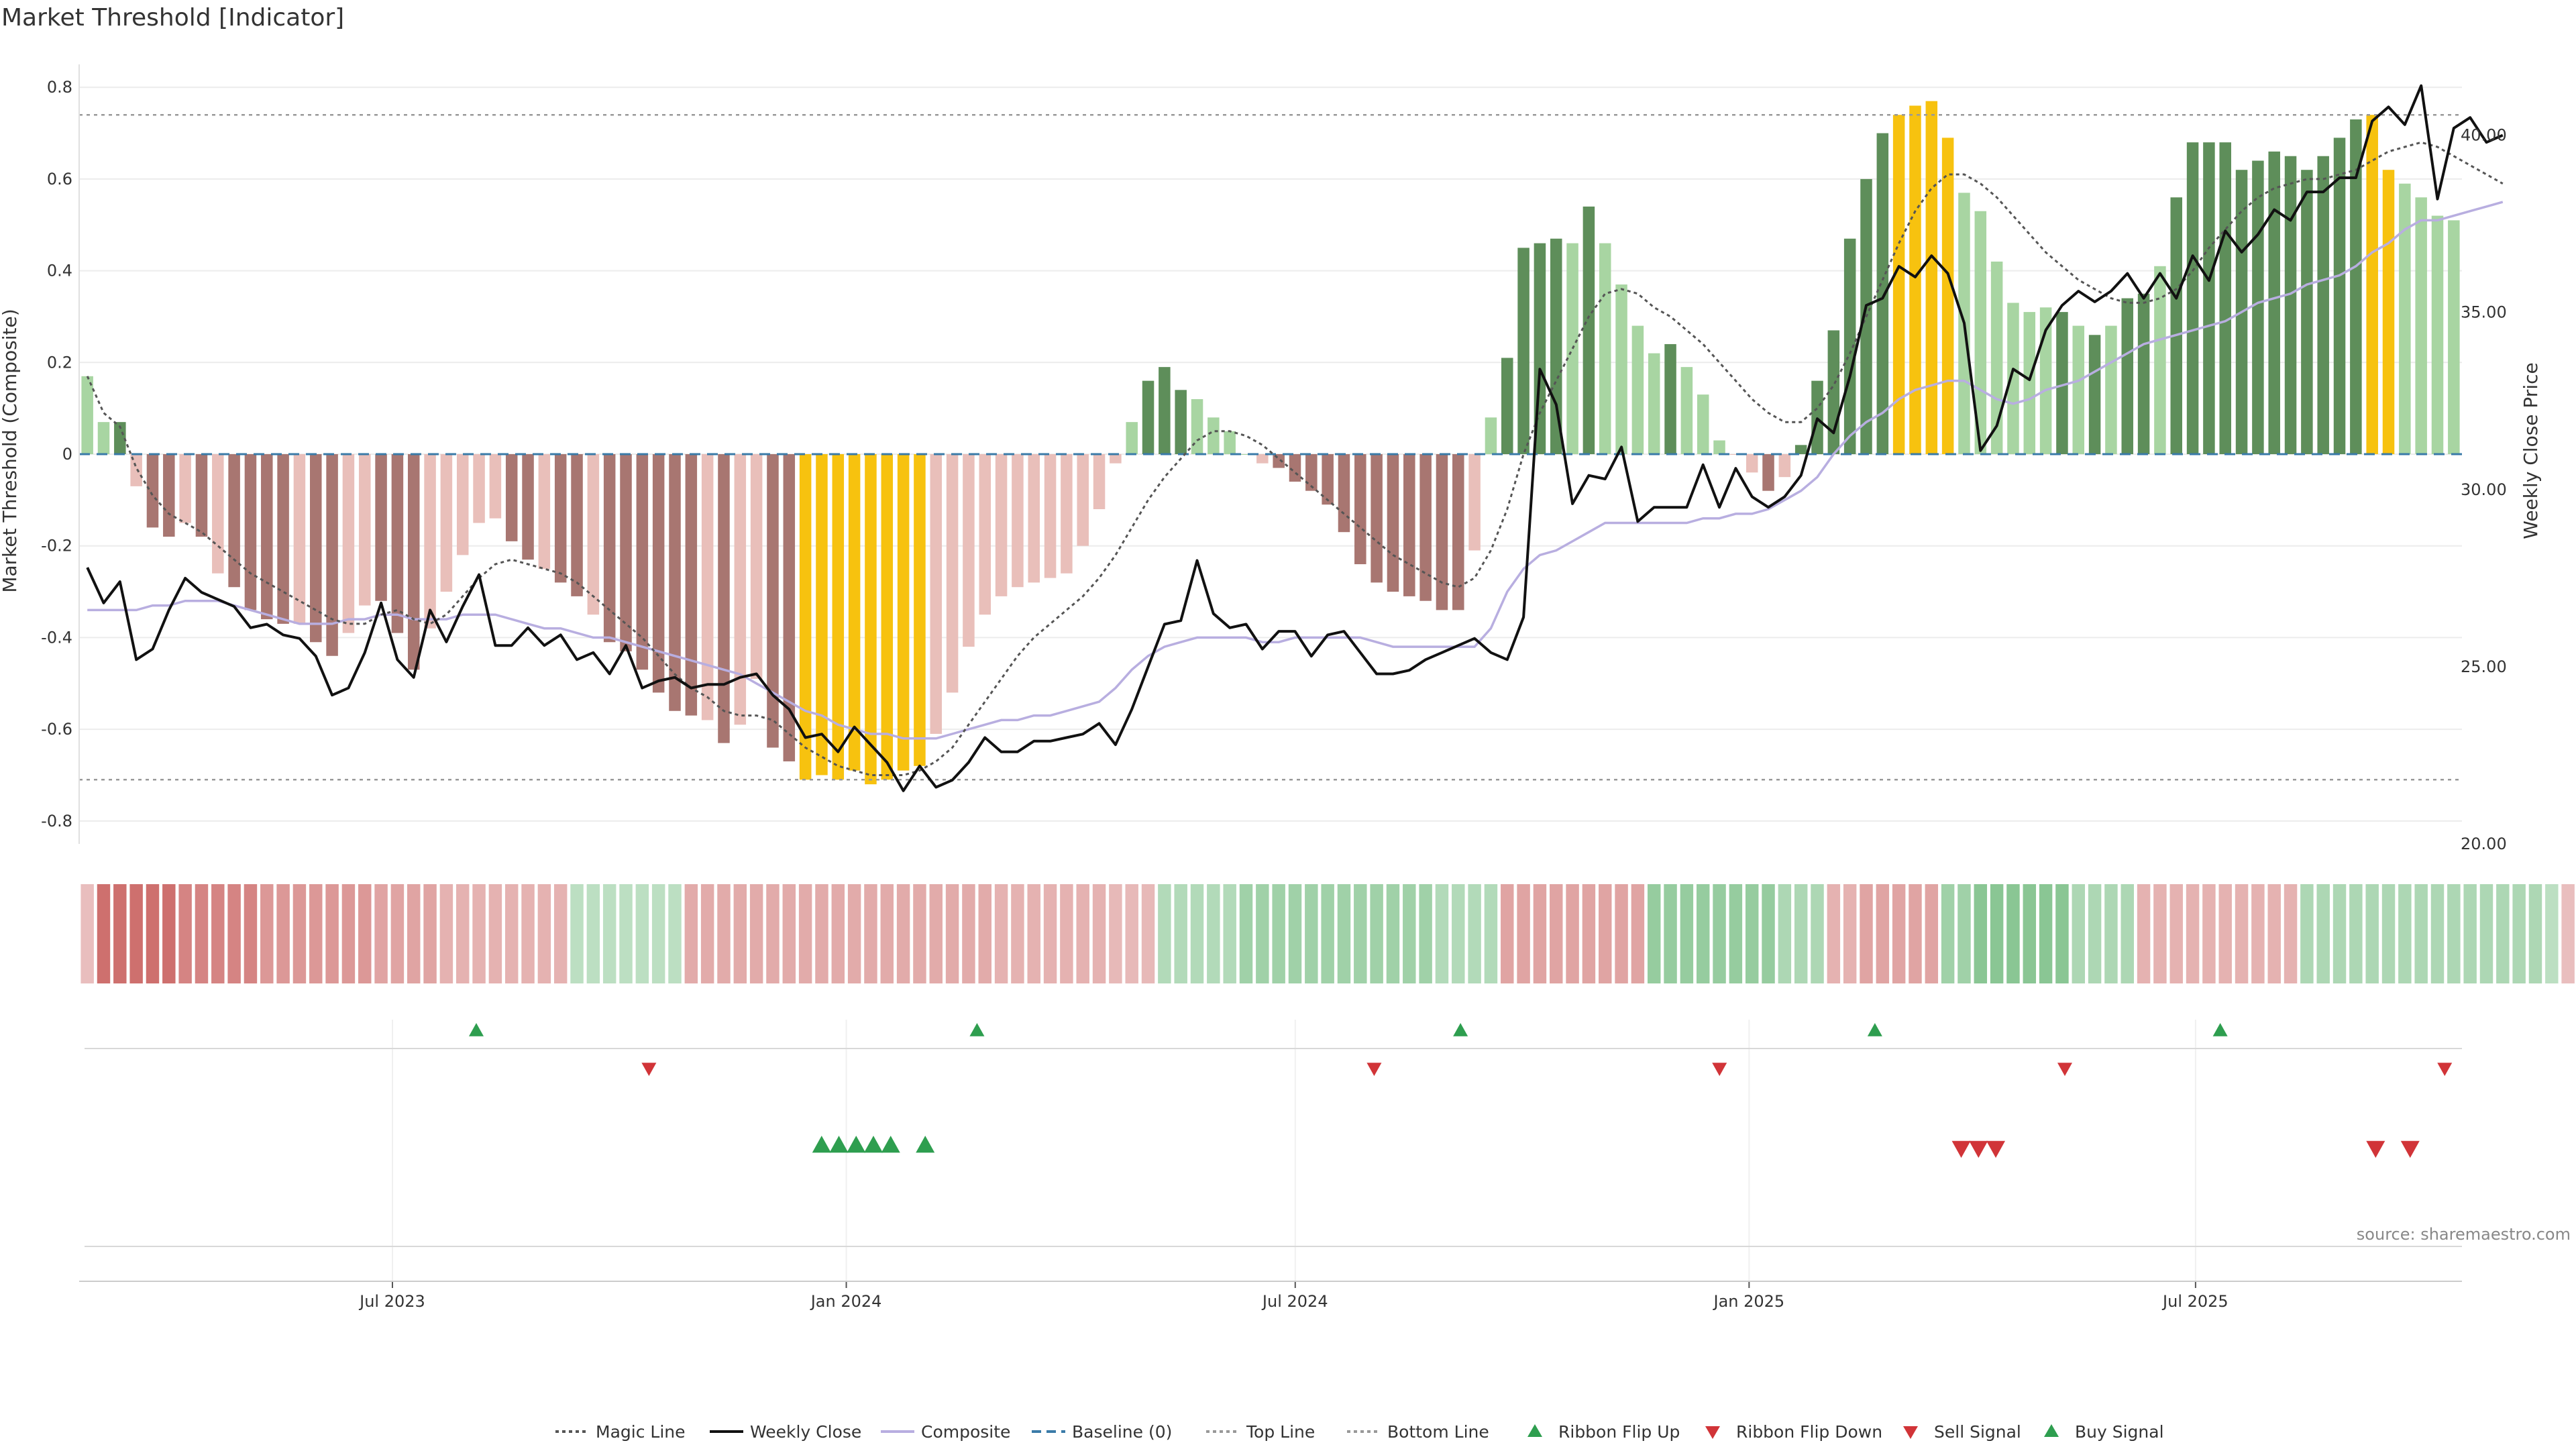  What do you see at coordinates (641, 1432) in the screenshot?
I see `legend-label: Magic Line` at bounding box center [641, 1432].